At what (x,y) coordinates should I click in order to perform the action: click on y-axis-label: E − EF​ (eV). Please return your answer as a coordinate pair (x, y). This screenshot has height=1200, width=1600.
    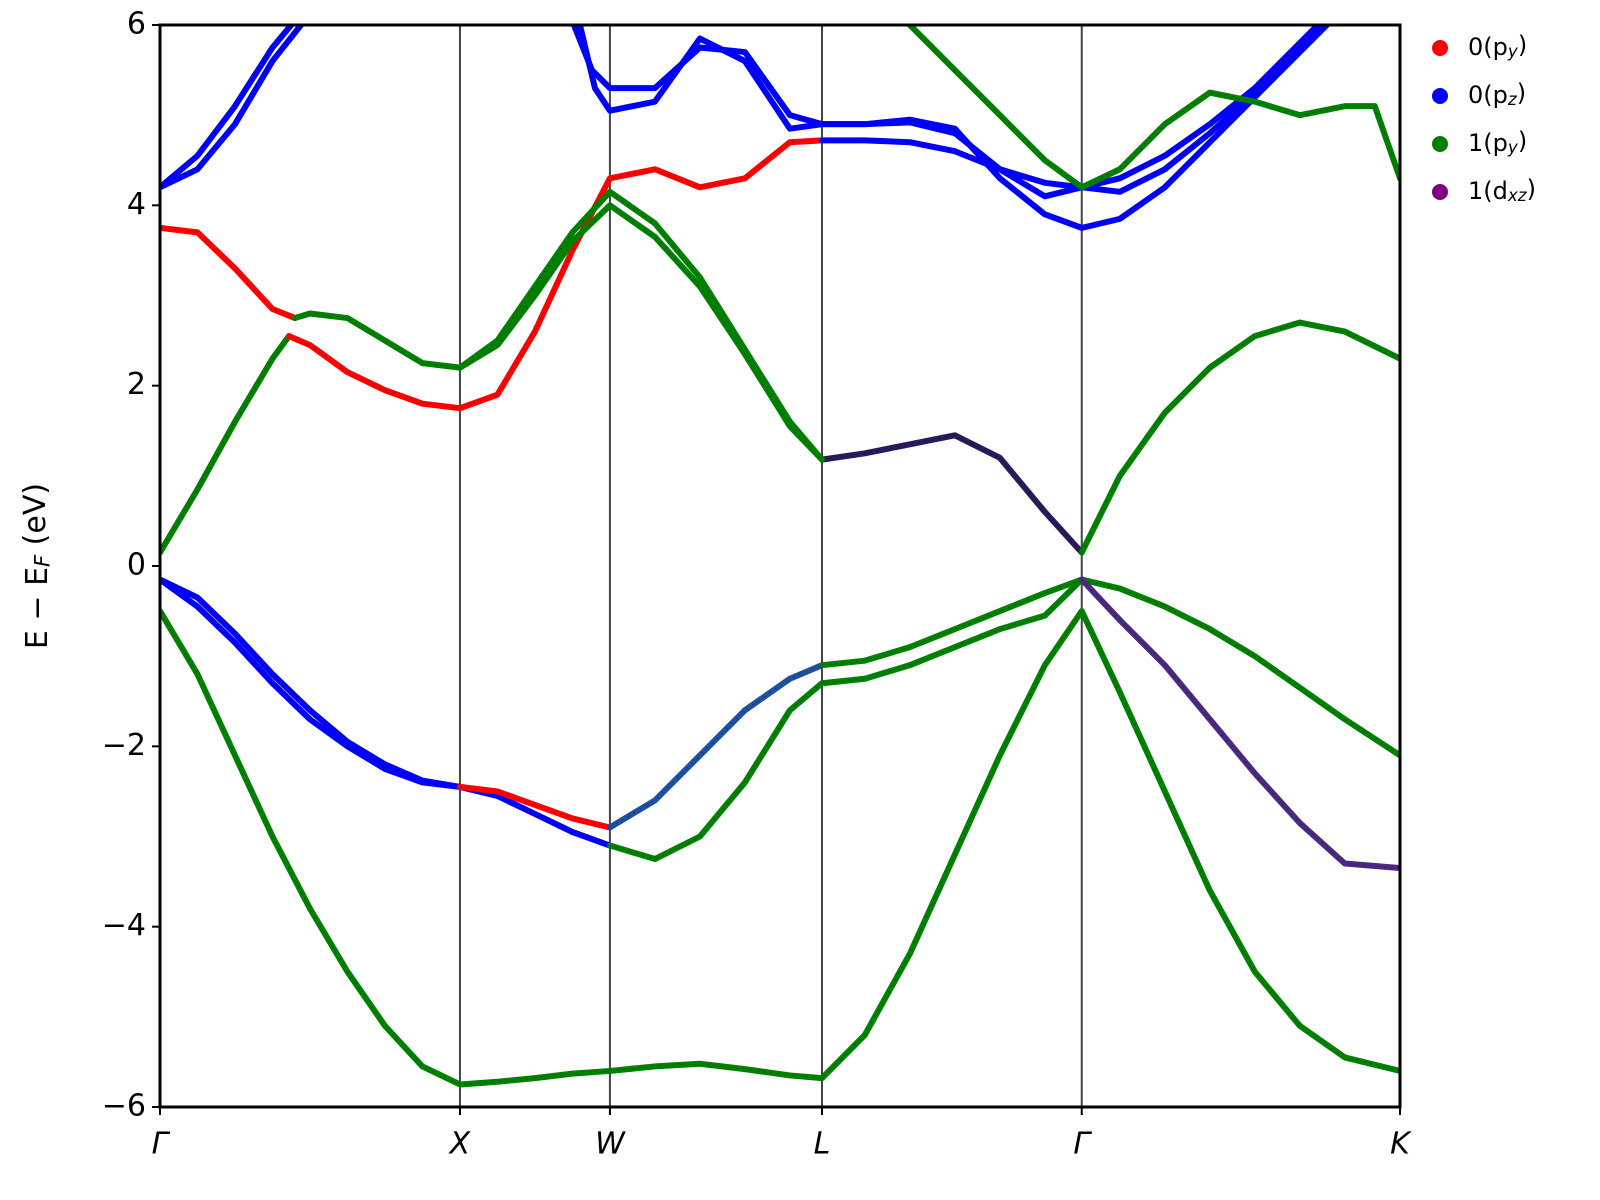
    Looking at the image, I should click on (35, 566).